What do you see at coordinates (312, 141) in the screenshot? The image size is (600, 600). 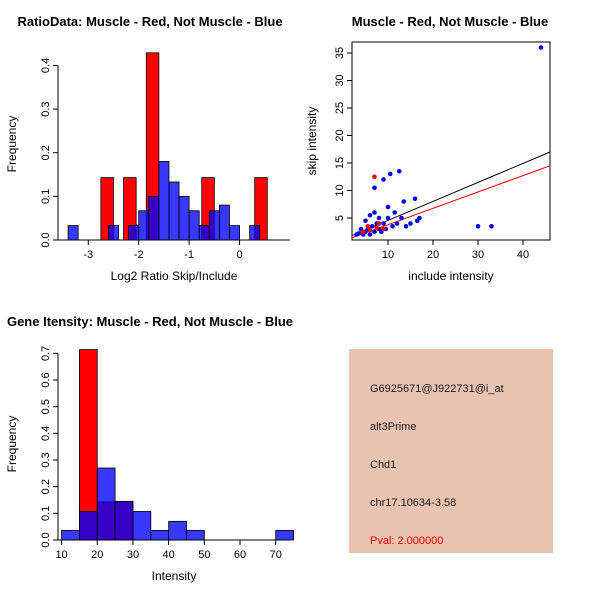 I see `y-axis-label: skip intensity` at bounding box center [312, 141].